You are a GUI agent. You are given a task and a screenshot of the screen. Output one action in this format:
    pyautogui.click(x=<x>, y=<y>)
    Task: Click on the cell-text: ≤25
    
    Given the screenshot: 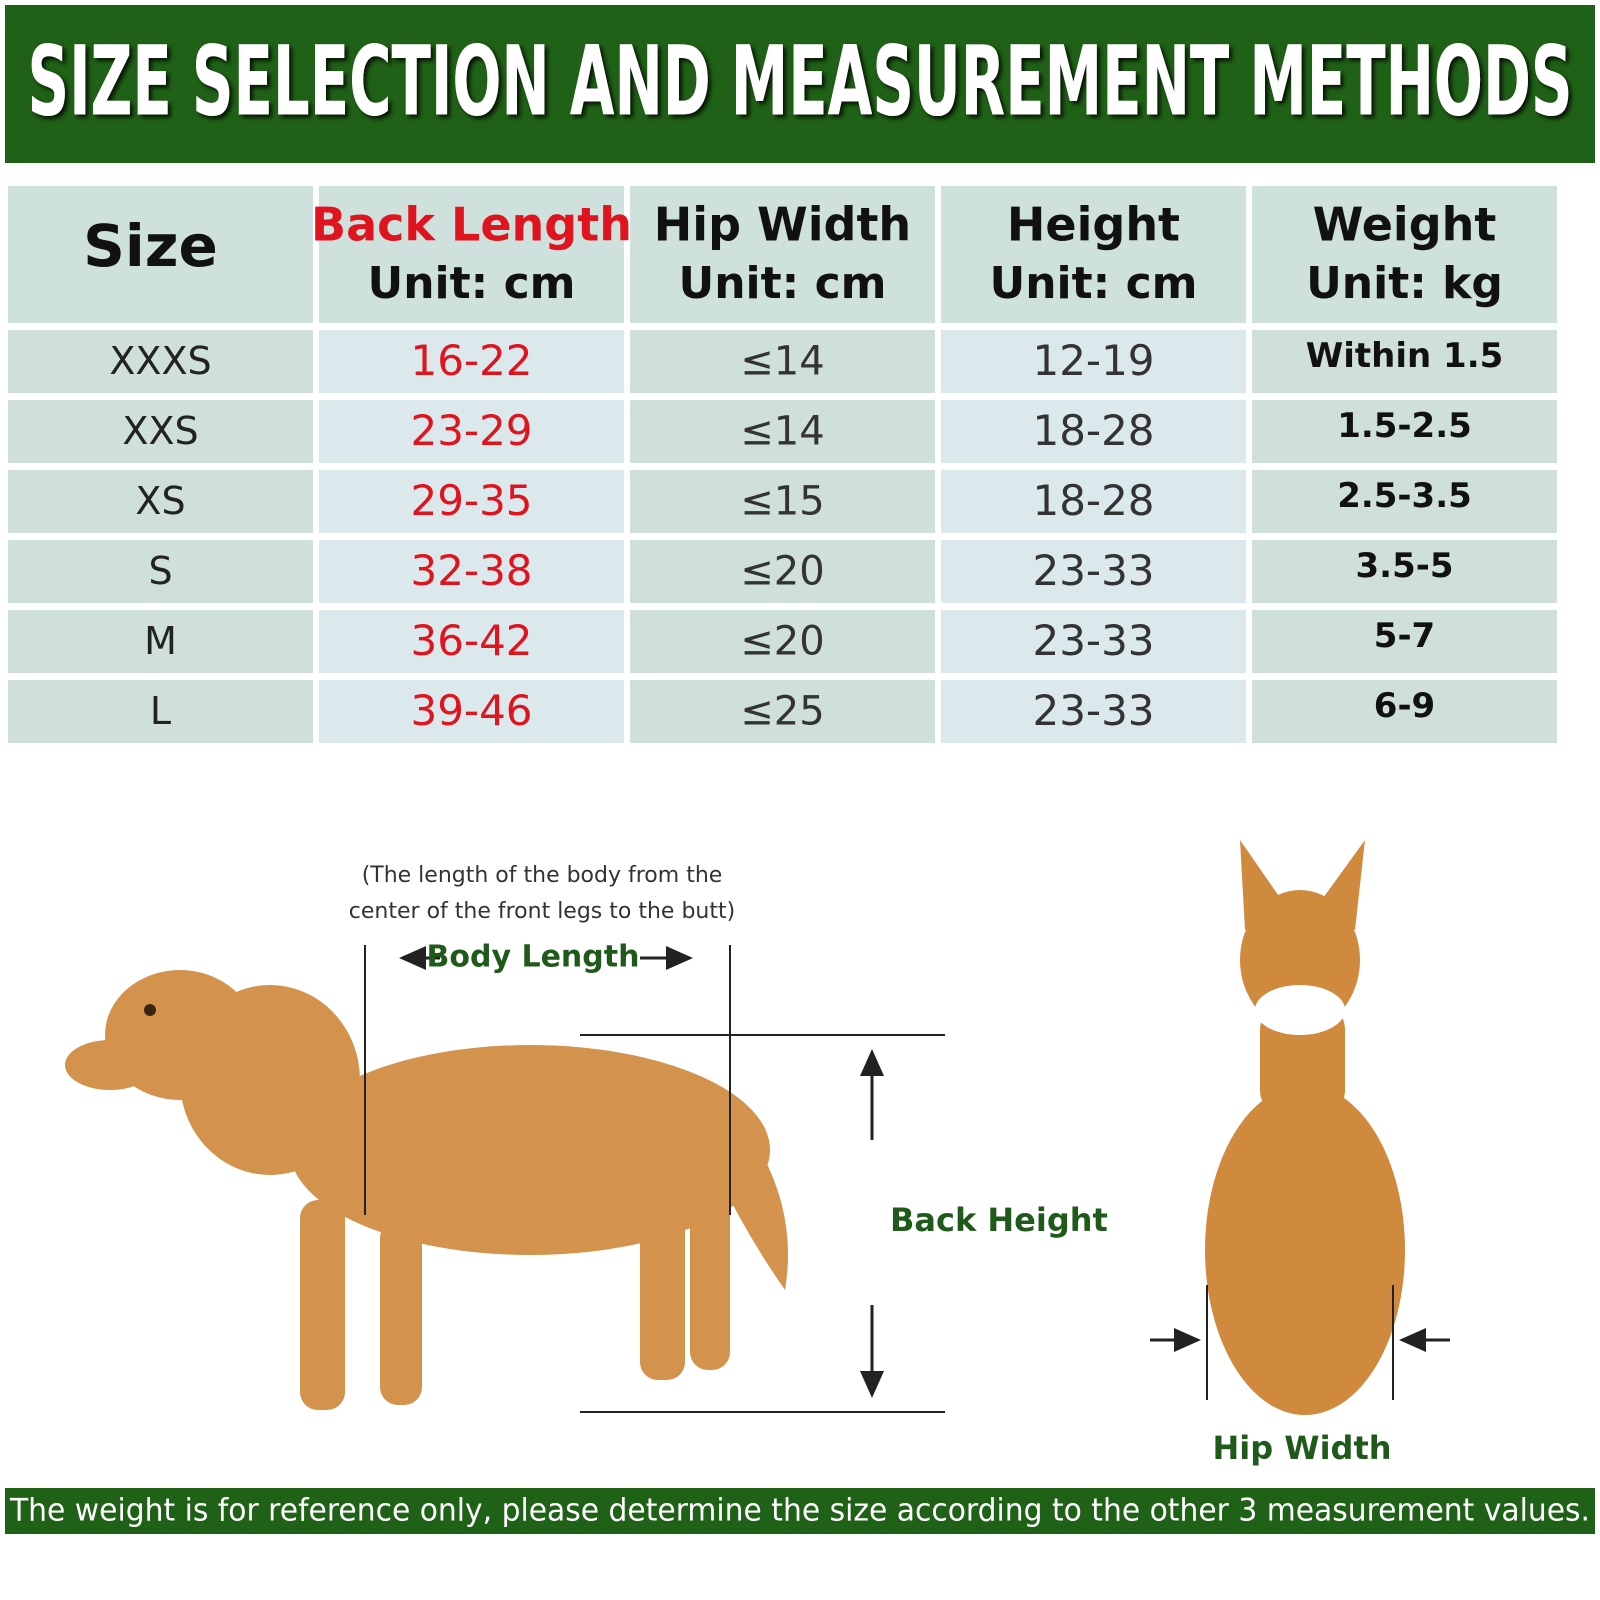 What is the action you would take?
    pyautogui.click(x=782, y=712)
    